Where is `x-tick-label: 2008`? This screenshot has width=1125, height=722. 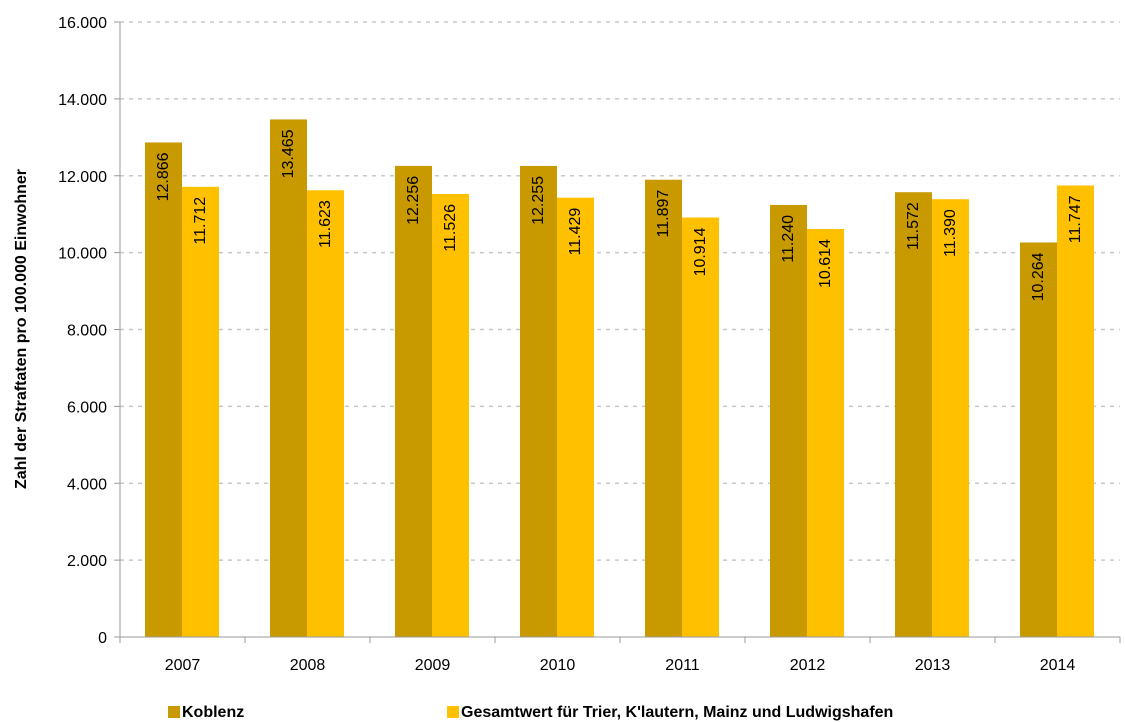 x-tick-label: 2008 is located at coordinates (308, 665).